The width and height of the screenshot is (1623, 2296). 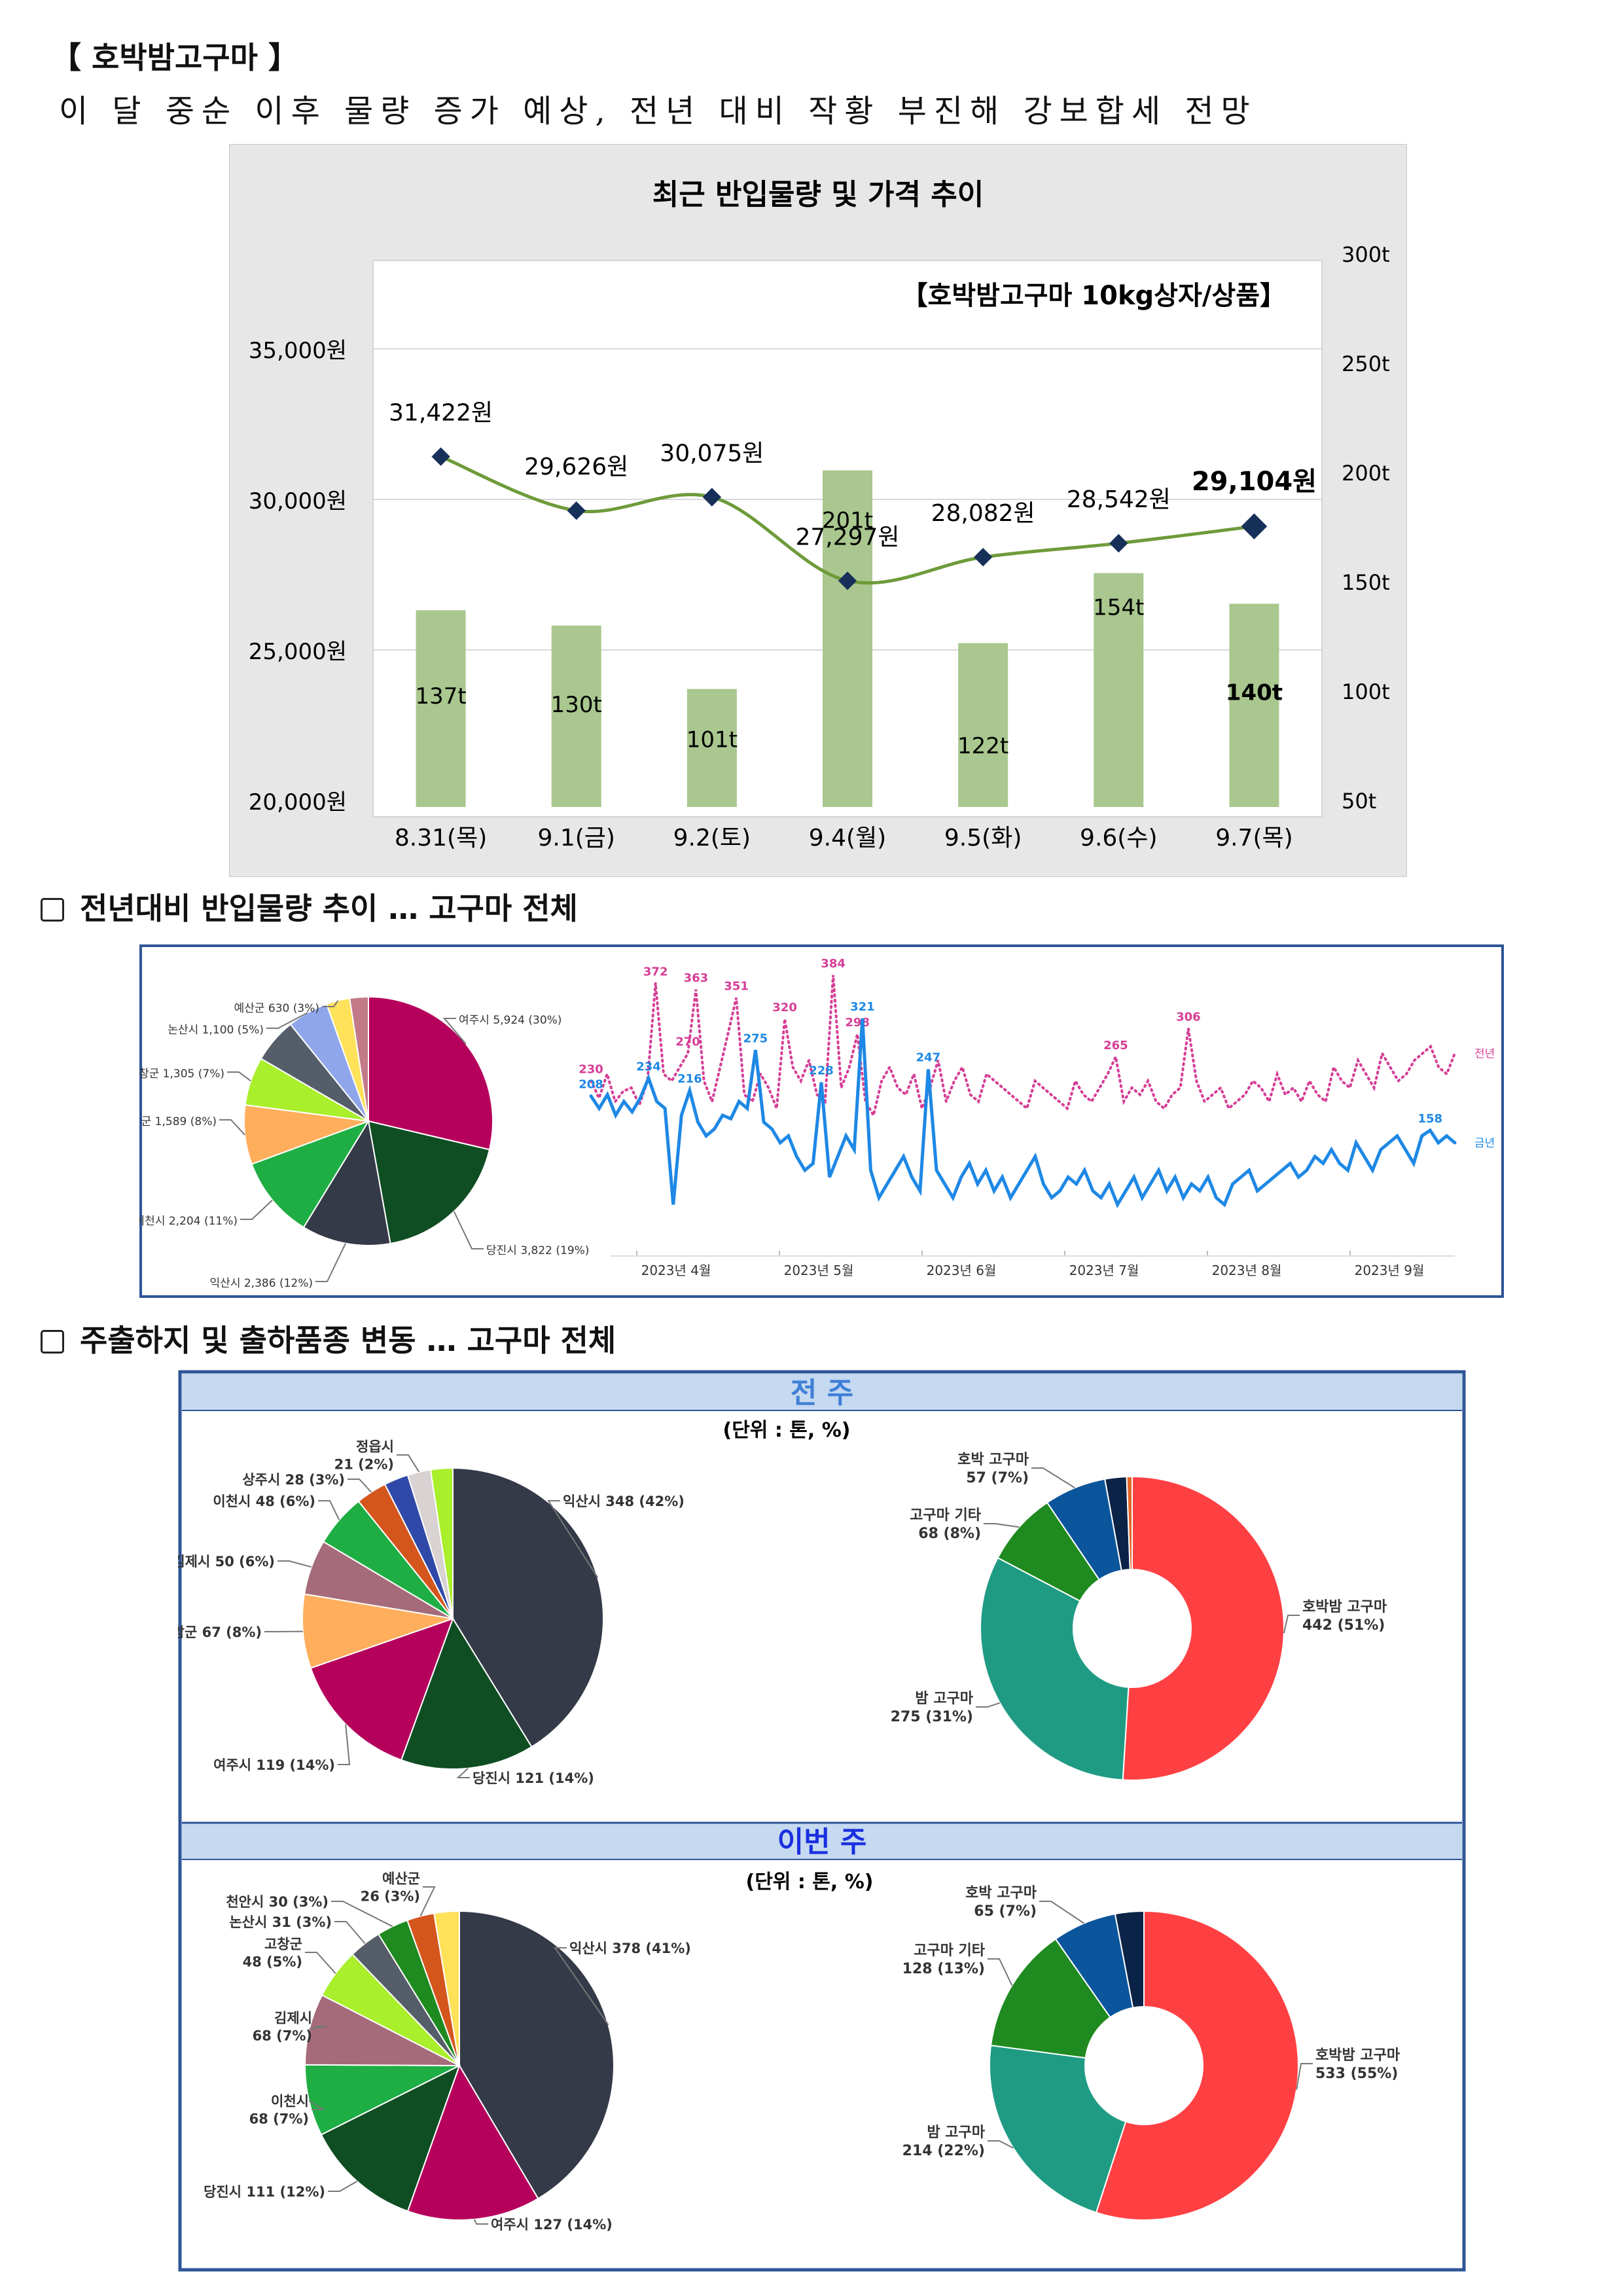 I want to click on price-label: 29,104원, so click(x=1254, y=482).